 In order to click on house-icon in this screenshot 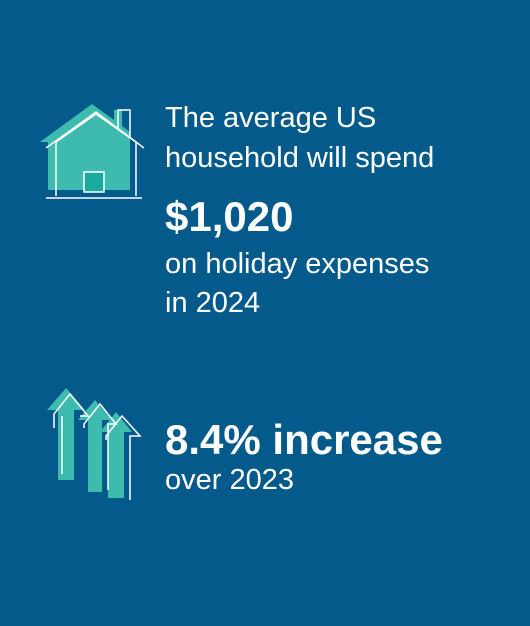, I will do `click(92, 151)`.